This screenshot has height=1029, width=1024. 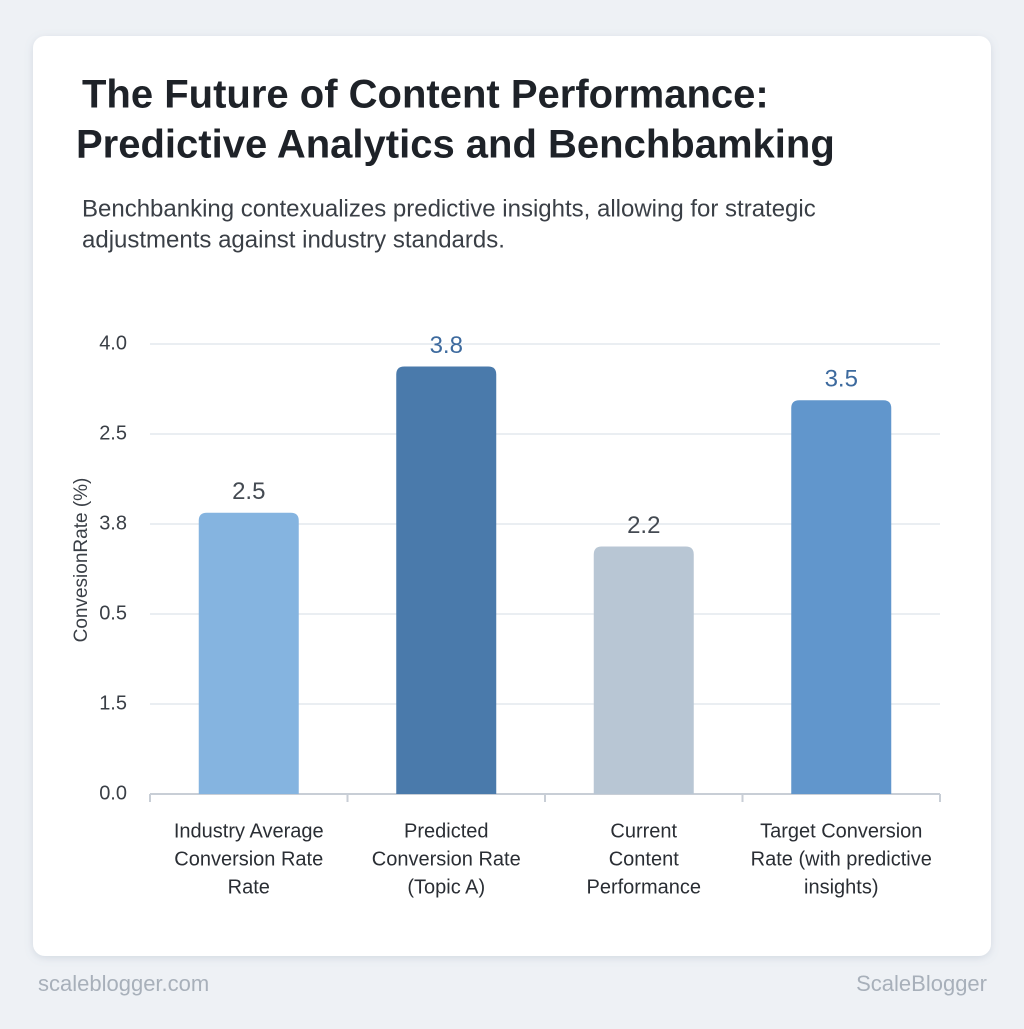 I want to click on y-tick-label: 3.8, so click(x=113, y=523).